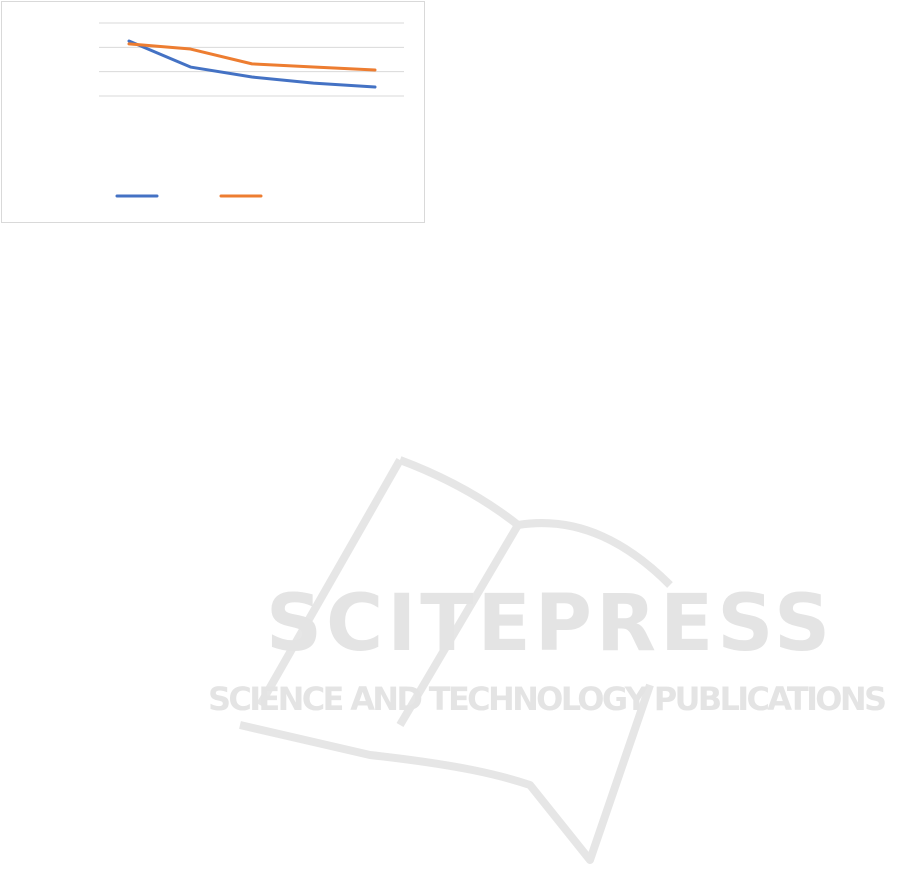 Image resolution: width=901 pixels, height=887 pixels. I want to click on watermark-name: SCITEPRESS, so click(550, 624).